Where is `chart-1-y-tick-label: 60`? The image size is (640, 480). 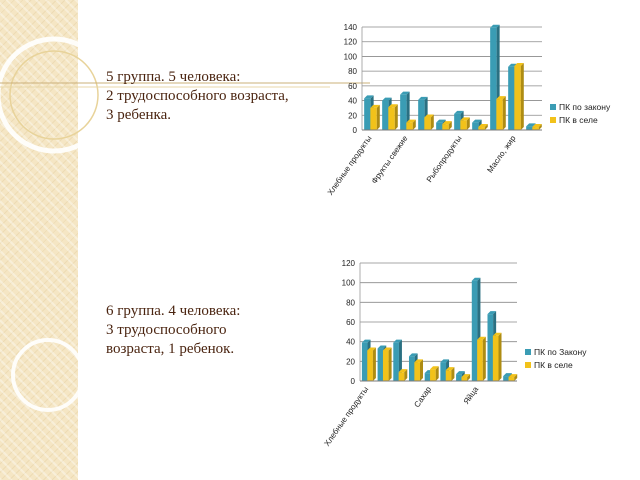 chart-1-y-tick-label: 60 is located at coordinates (352, 86).